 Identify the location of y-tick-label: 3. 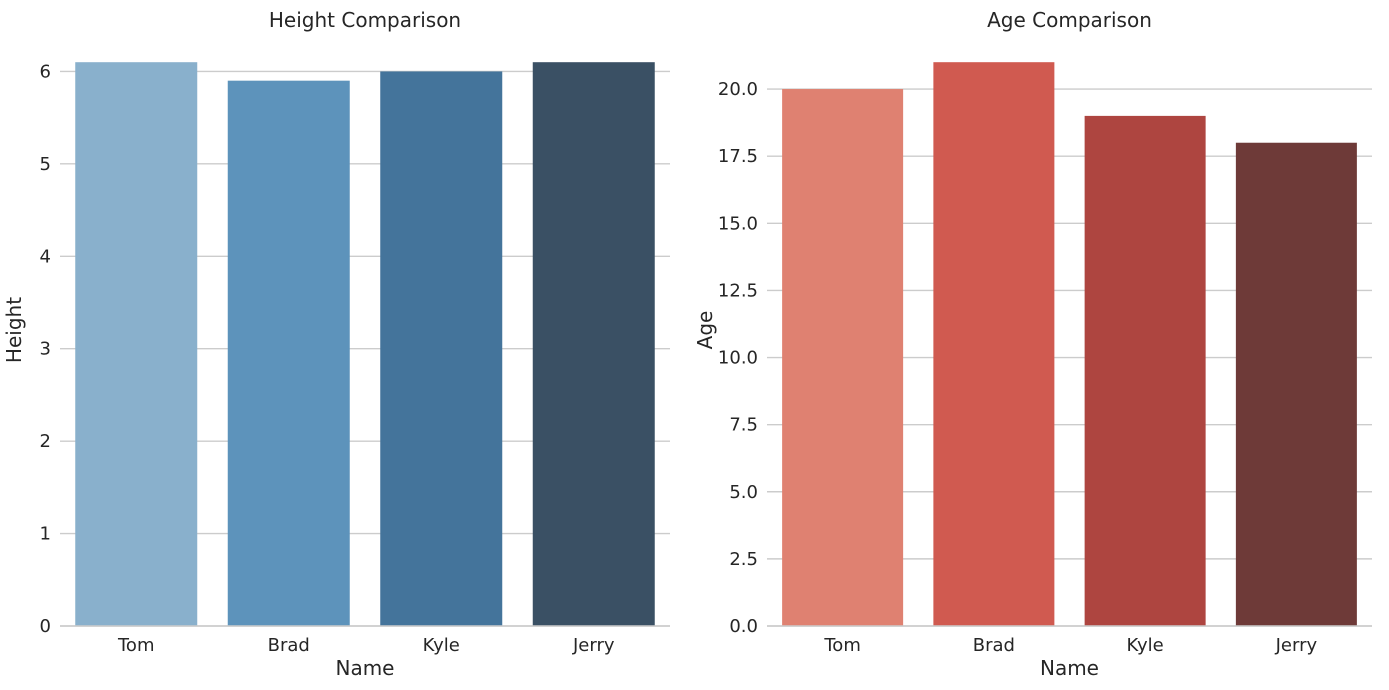
(45, 349).